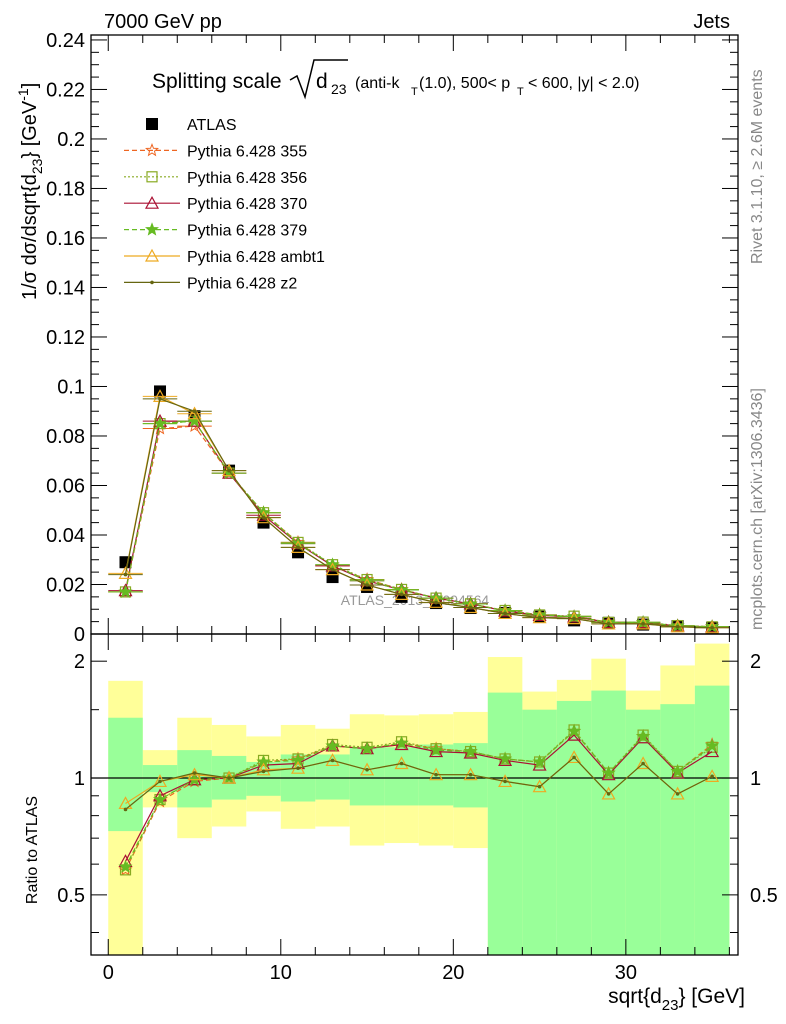  I want to click on title-sub: 23, so click(339, 89).